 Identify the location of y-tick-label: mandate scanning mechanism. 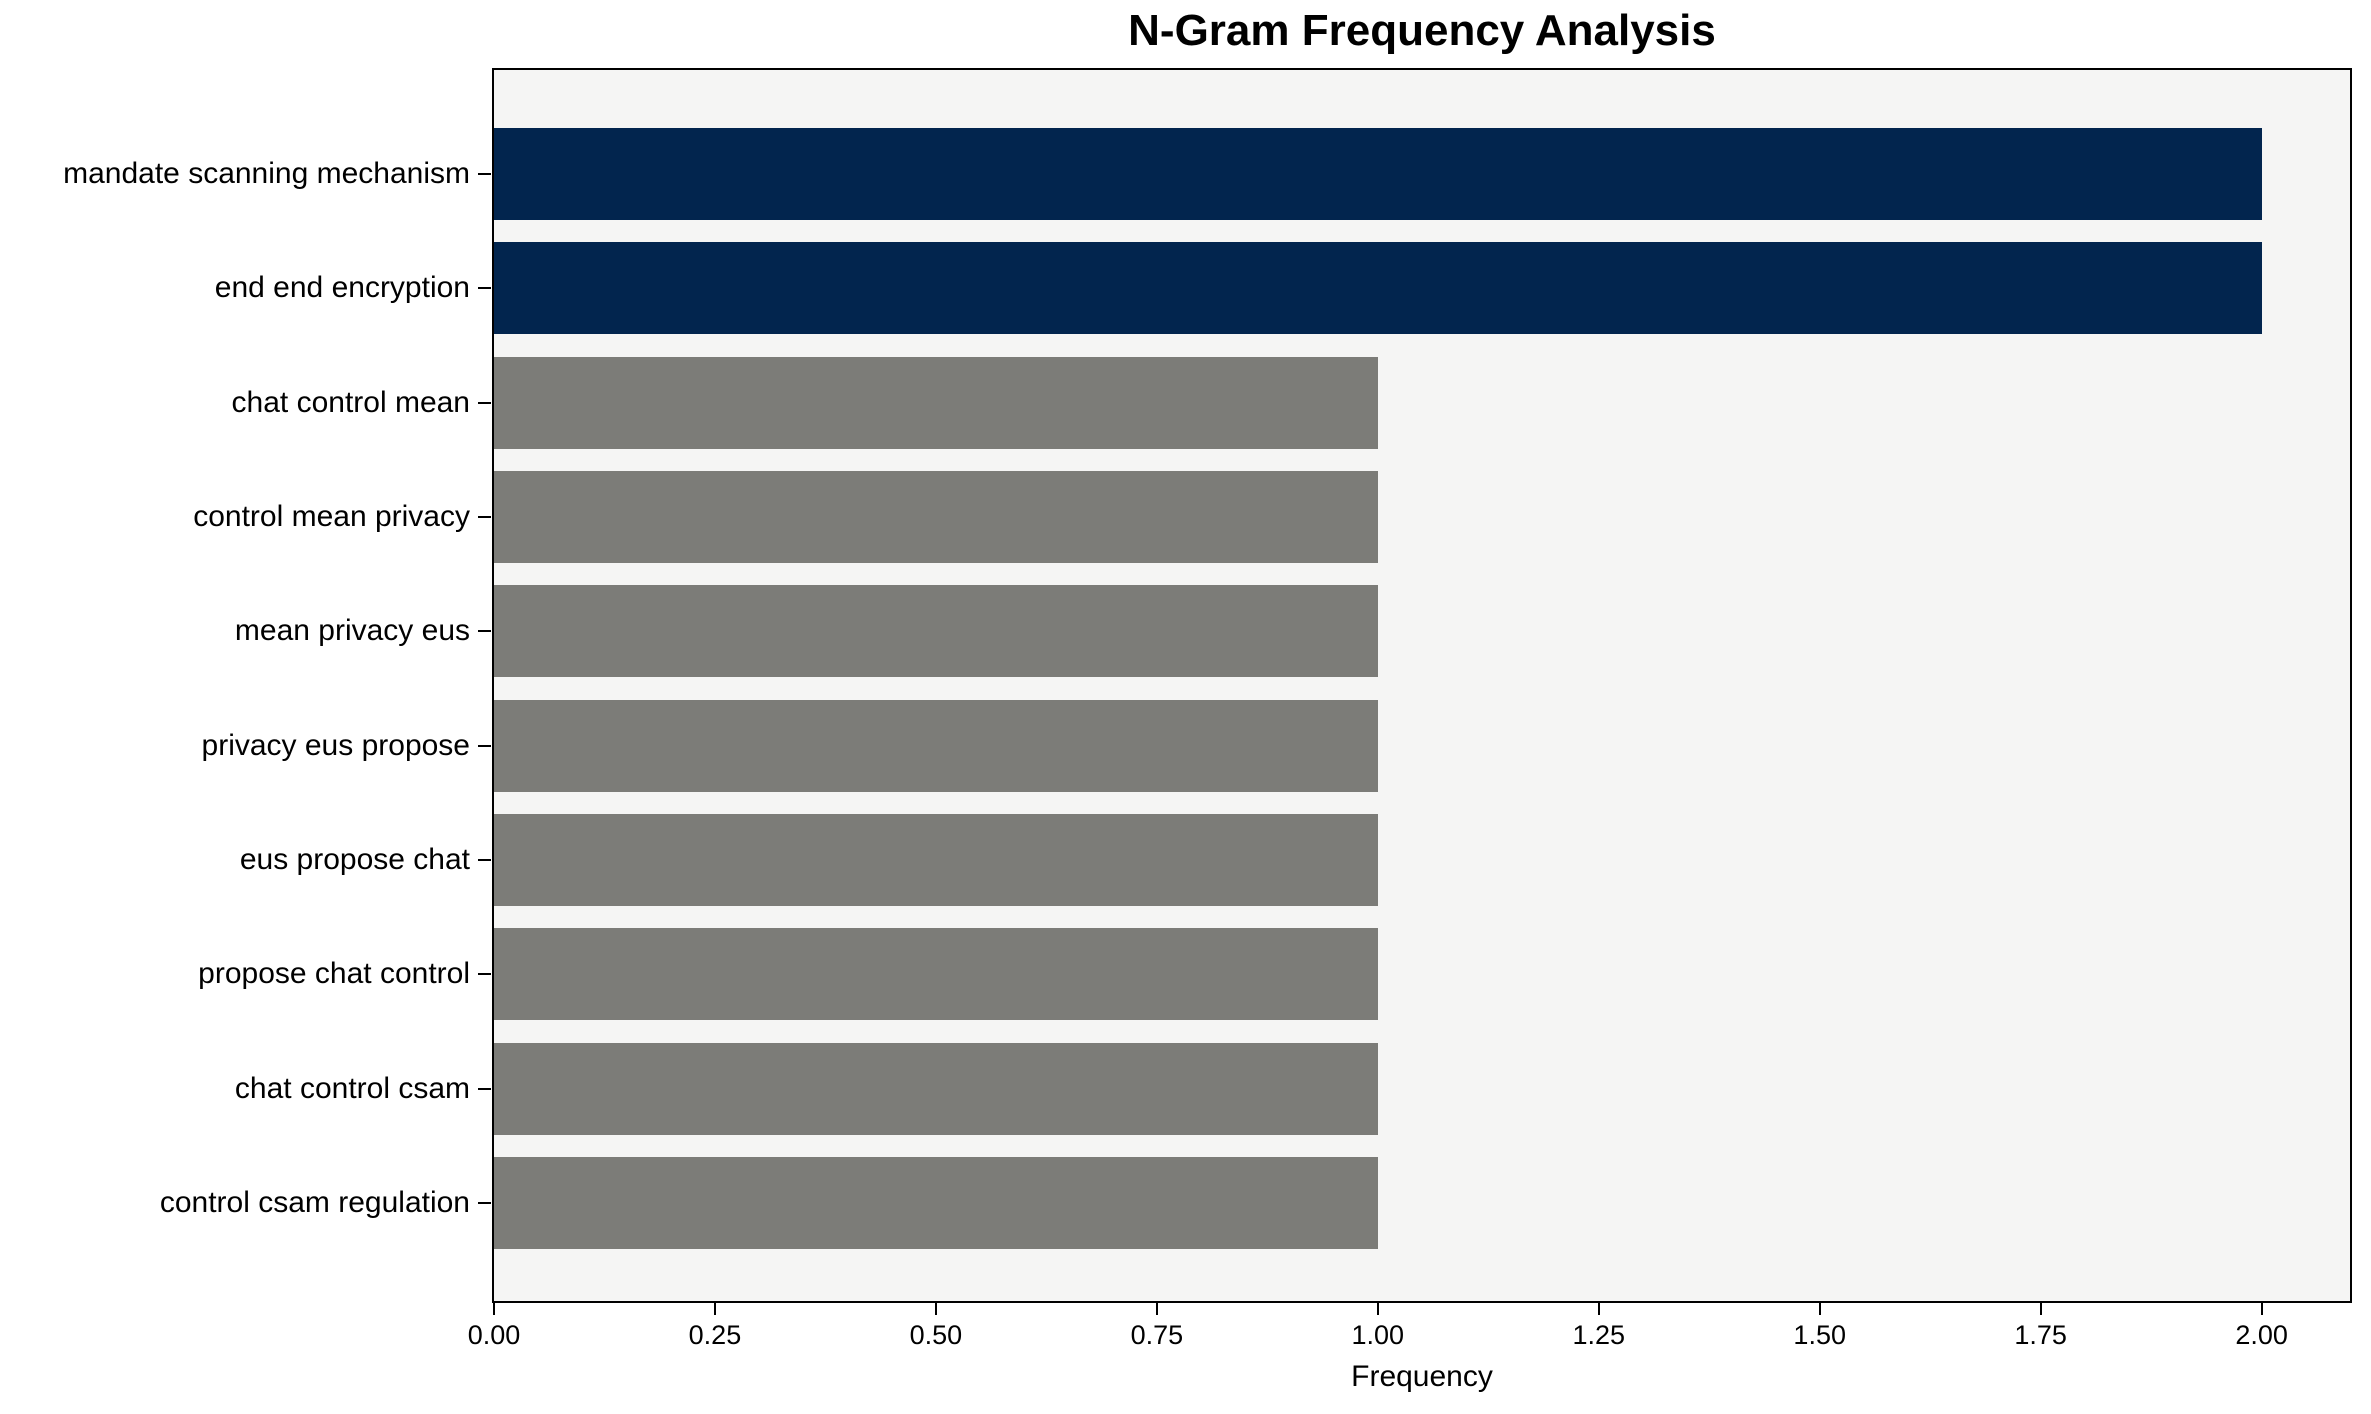
(266, 173).